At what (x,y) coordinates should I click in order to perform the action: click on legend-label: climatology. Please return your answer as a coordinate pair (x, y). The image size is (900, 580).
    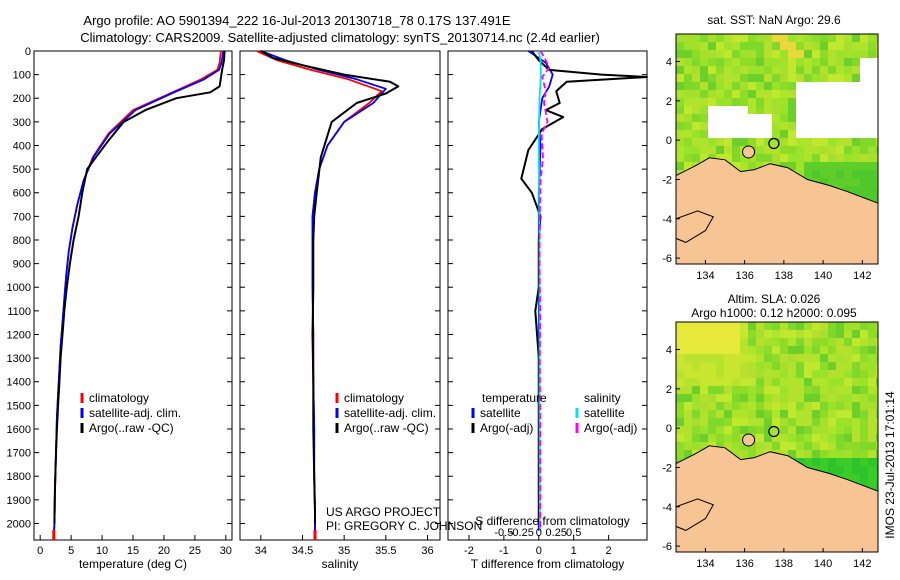
    Looking at the image, I should click on (374, 398).